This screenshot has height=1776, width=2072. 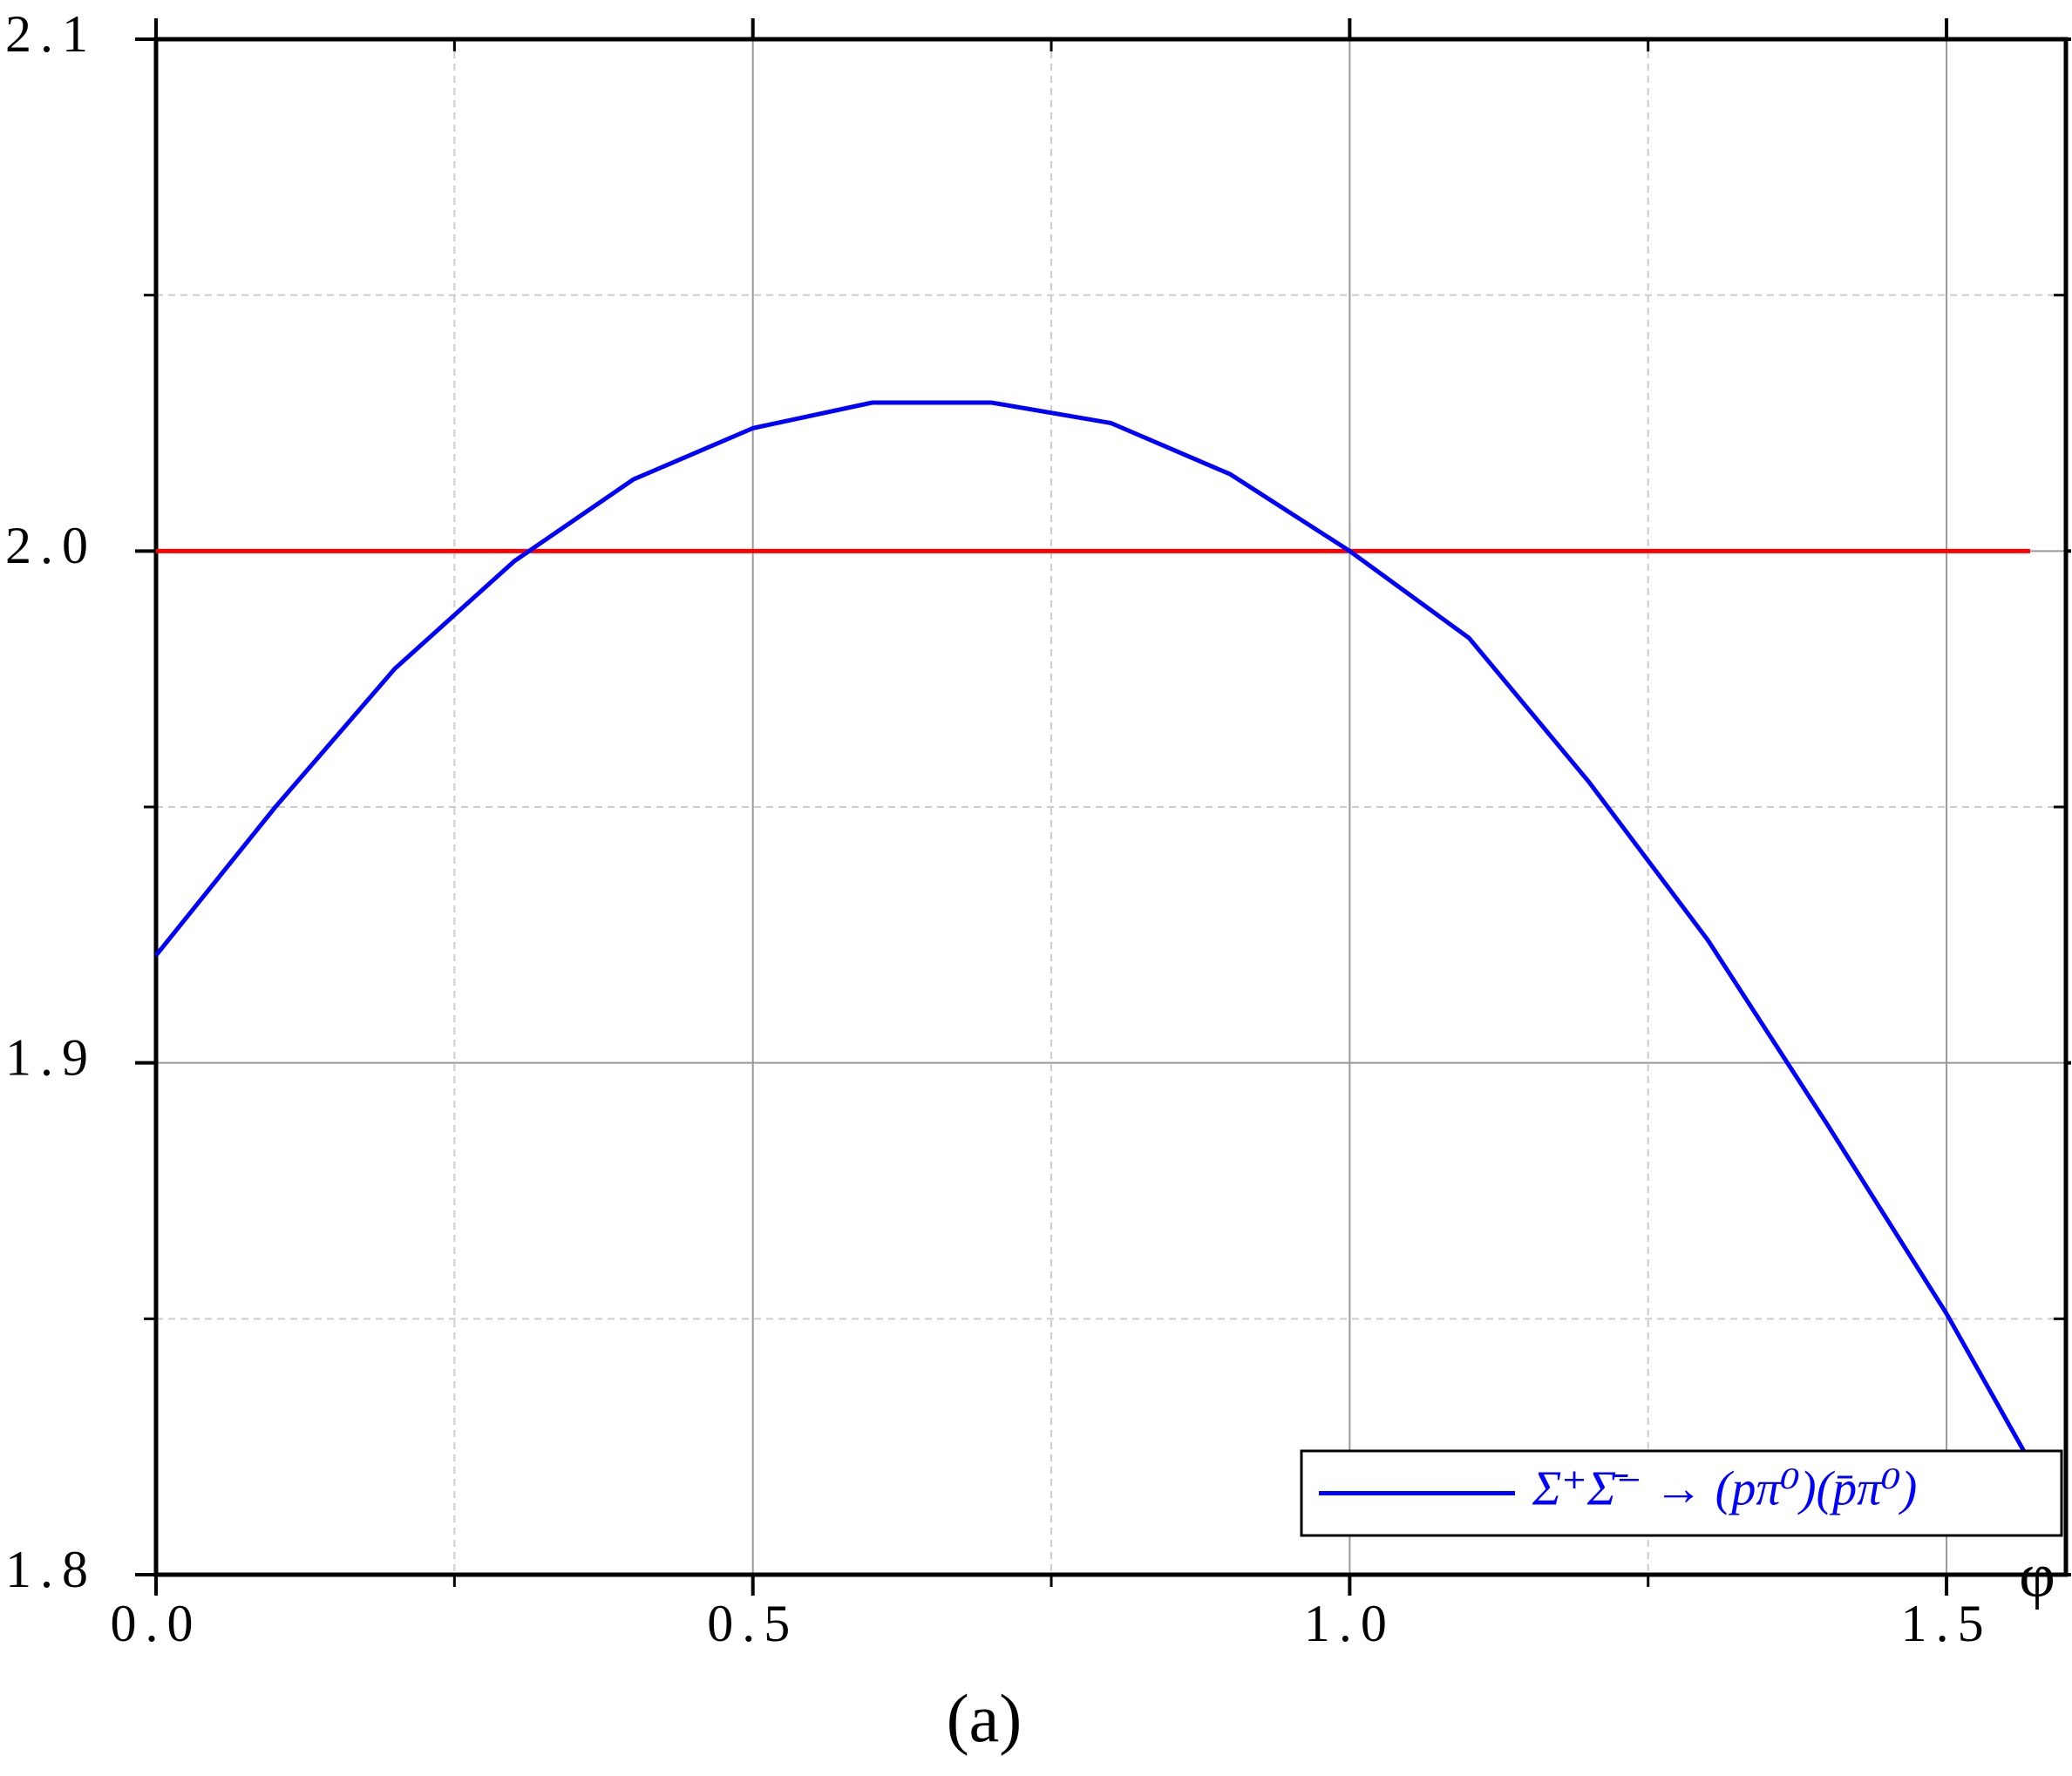 What do you see at coordinates (51, 1569) in the screenshot?
I see `y-tick-label: 1.8` at bounding box center [51, 1569].